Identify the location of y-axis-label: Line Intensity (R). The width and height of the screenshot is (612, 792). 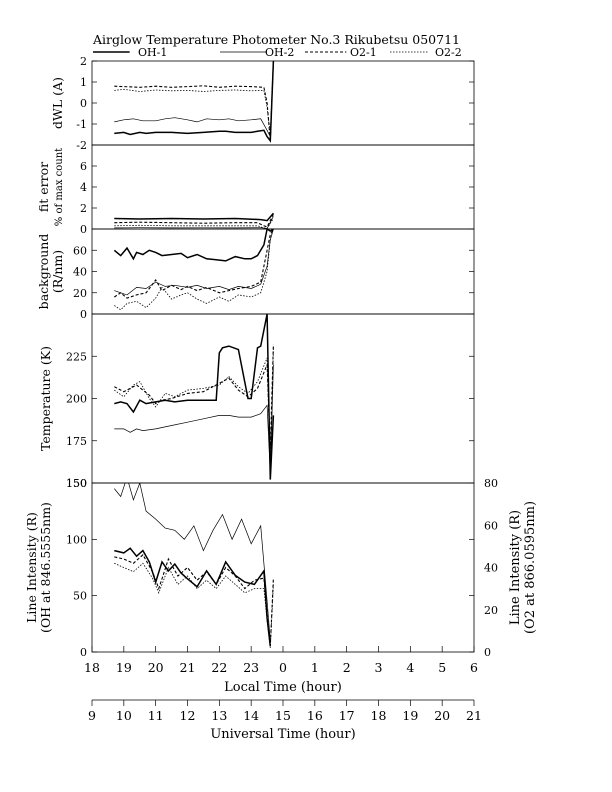
(31, 567).